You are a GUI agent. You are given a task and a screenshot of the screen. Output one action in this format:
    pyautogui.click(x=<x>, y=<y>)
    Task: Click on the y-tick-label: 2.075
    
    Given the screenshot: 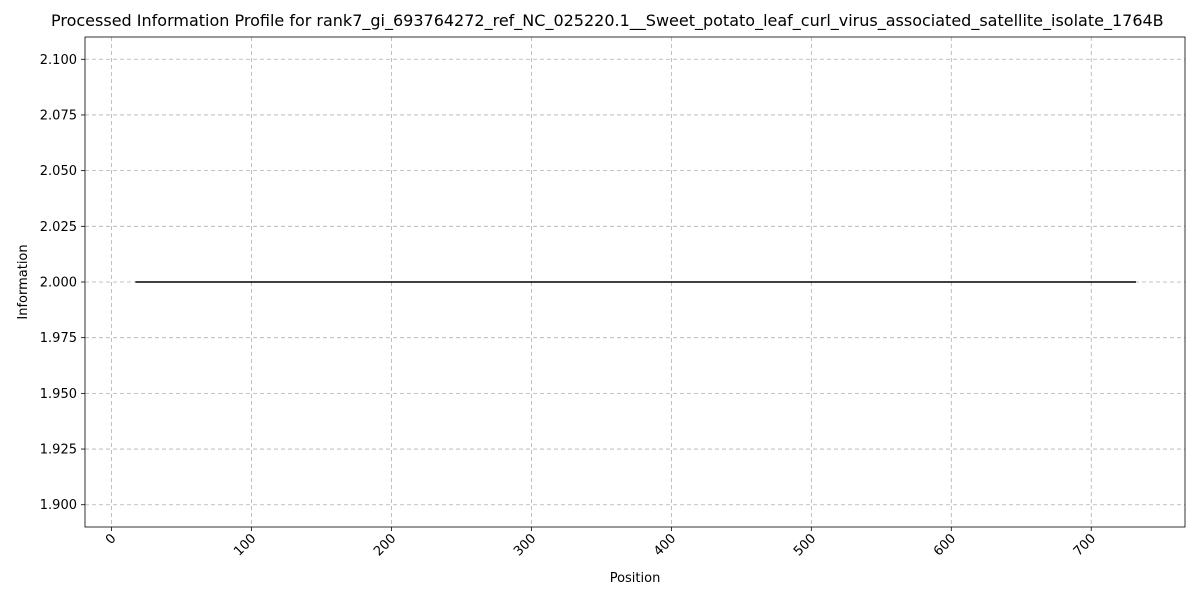 What is the action you would take?
    pyautogui.click(x=58, y=115)
    